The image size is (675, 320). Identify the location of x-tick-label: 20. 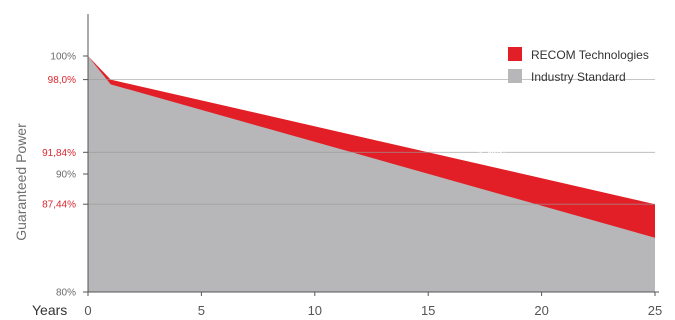
(541, 310).